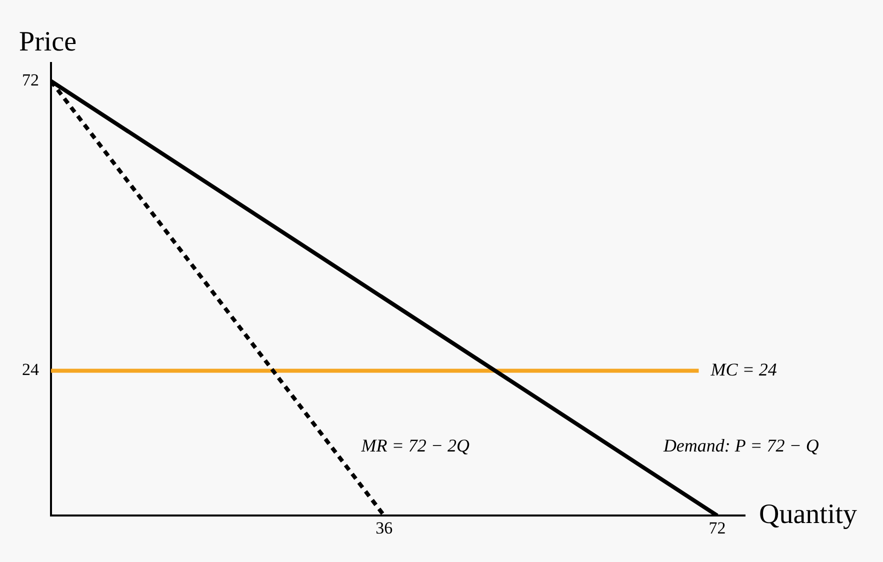  Describe the element at coordinates (48, 42) in the screenshot. I see `y-axis-title: Price` at that location.